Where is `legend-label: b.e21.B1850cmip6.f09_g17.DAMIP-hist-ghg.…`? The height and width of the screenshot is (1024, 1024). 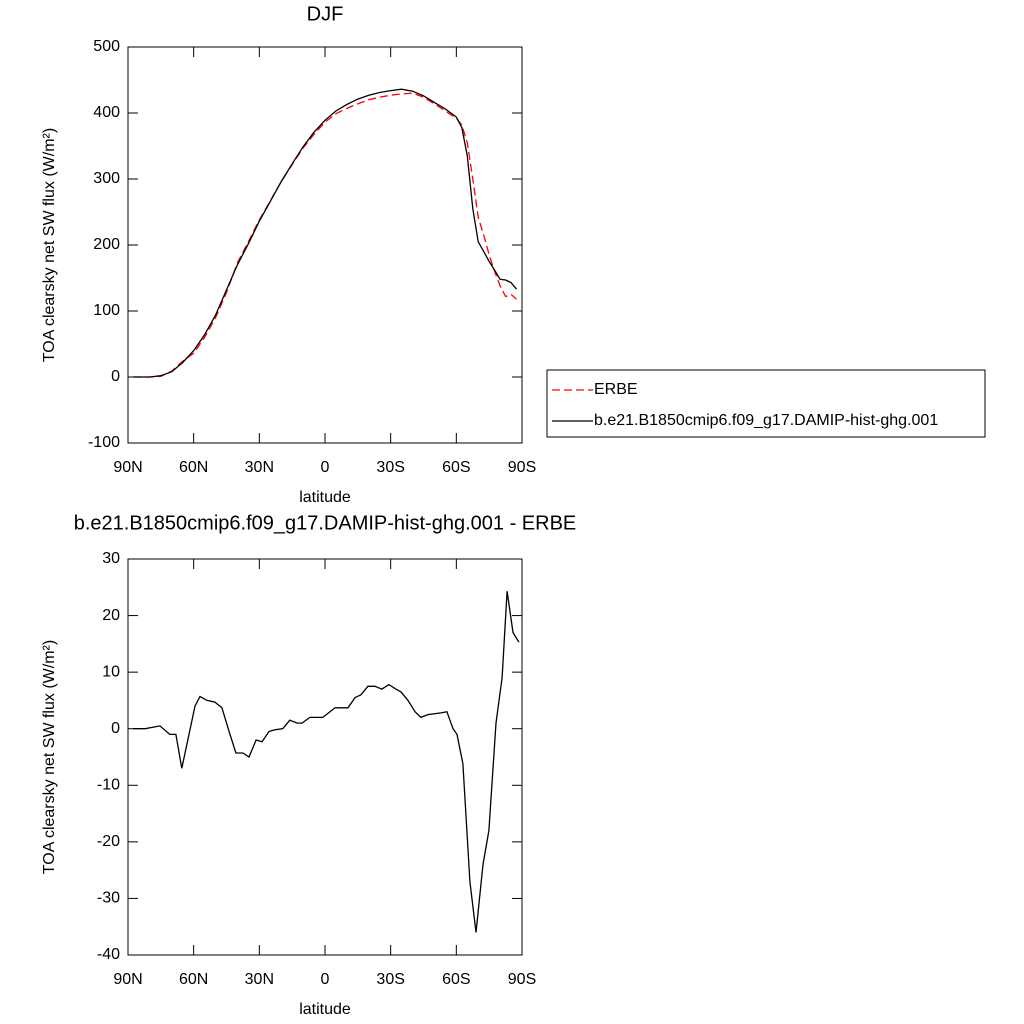
legend-label: b.e21.B1850cmip6.f09_g17.DAMIP-hist-ghg.… is located at coordinates (766, 420).